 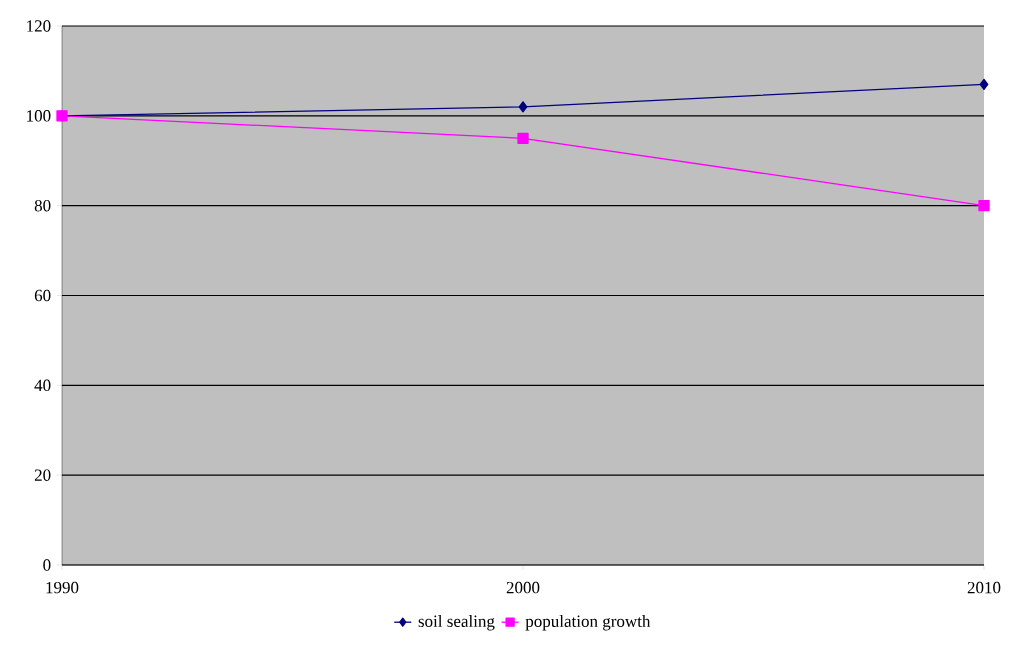 What do you see at coordinates (984, 587) in the screenshot?
I see `x-tick-label: 2010` at bounding box center [984, 587].